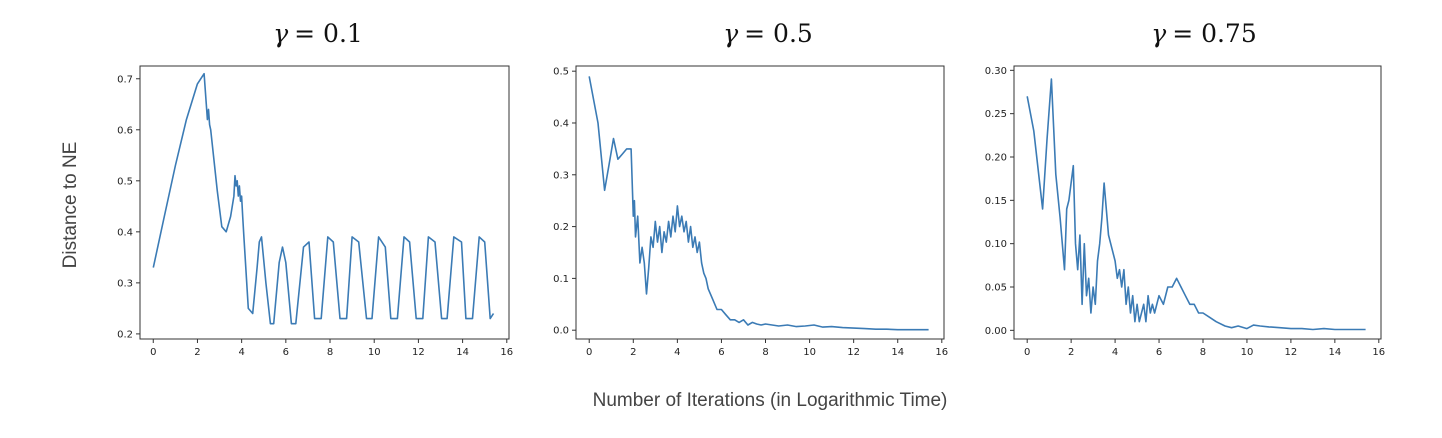 This screenshot has width=1442, height=438. I want to click on y-tick-label: 0.6, so click(125, 130).